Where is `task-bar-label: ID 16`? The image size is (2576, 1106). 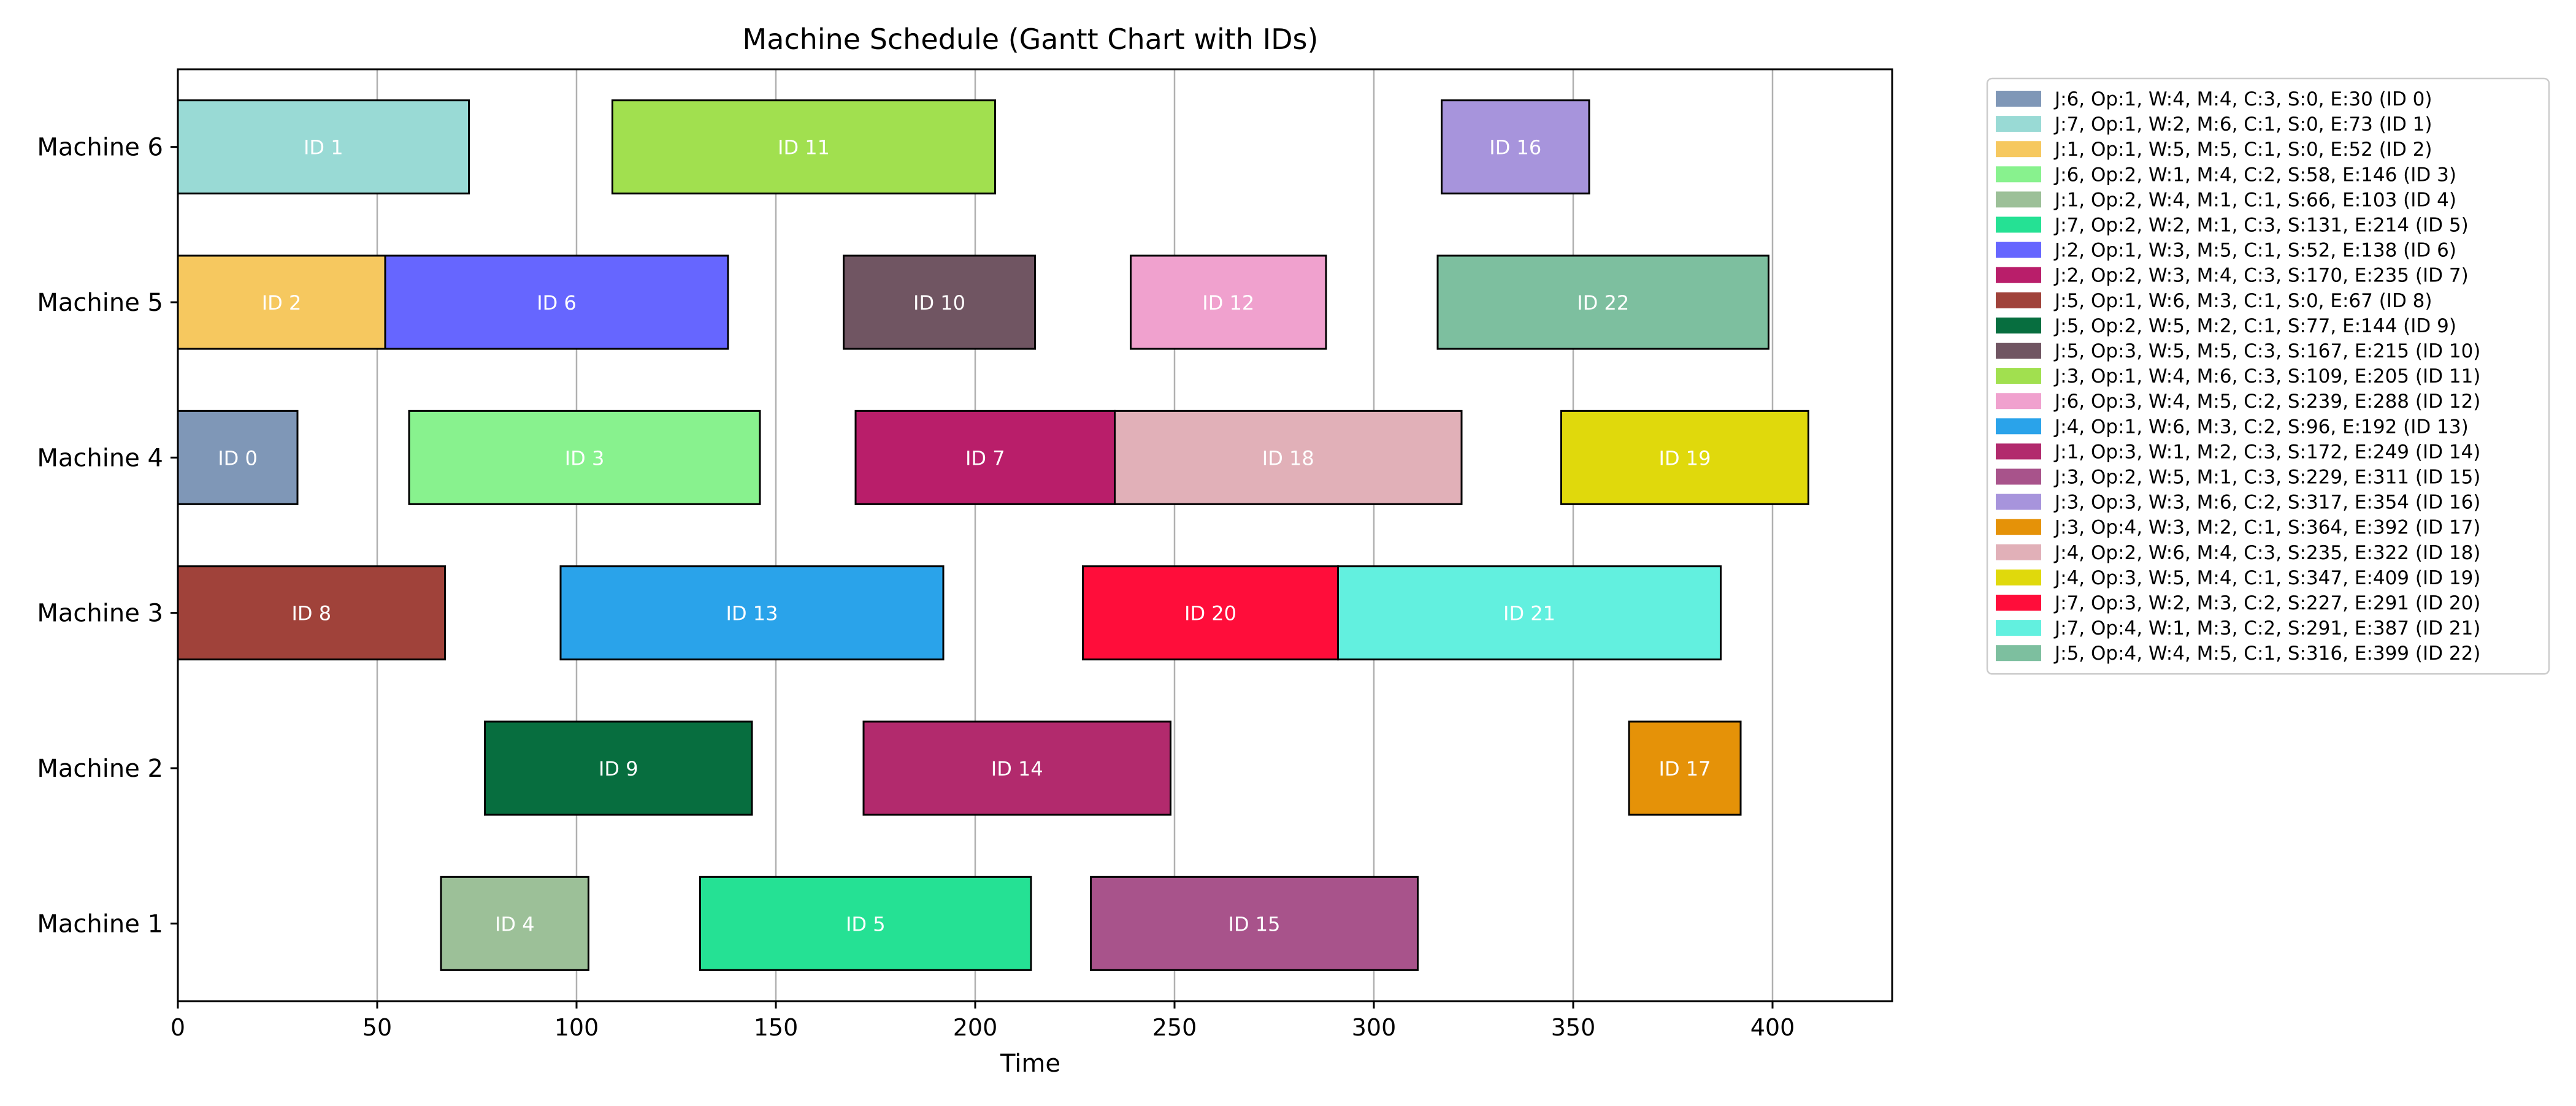 task-bar-label: ID 16 is located at coordinates (1515, 147).